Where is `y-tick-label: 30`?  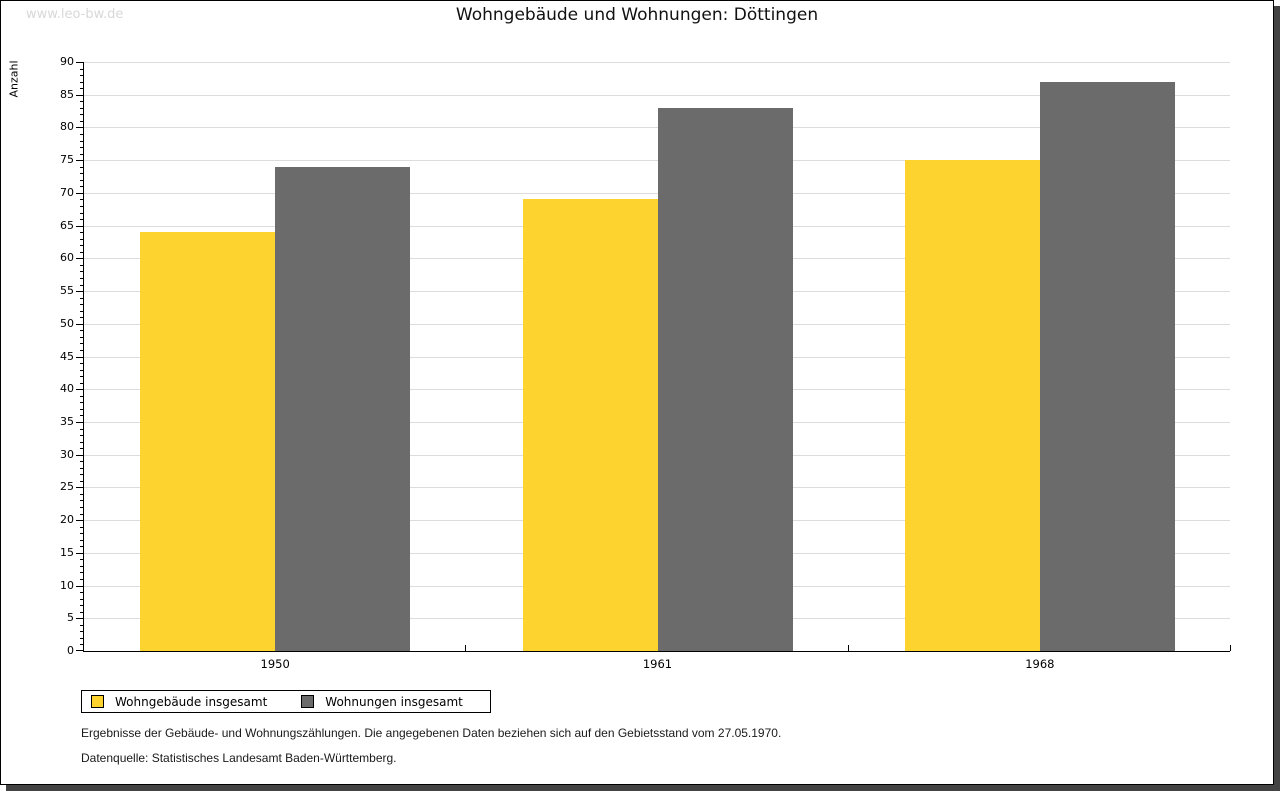
y-tick-label: 30 is located at coordinates (67, 454).